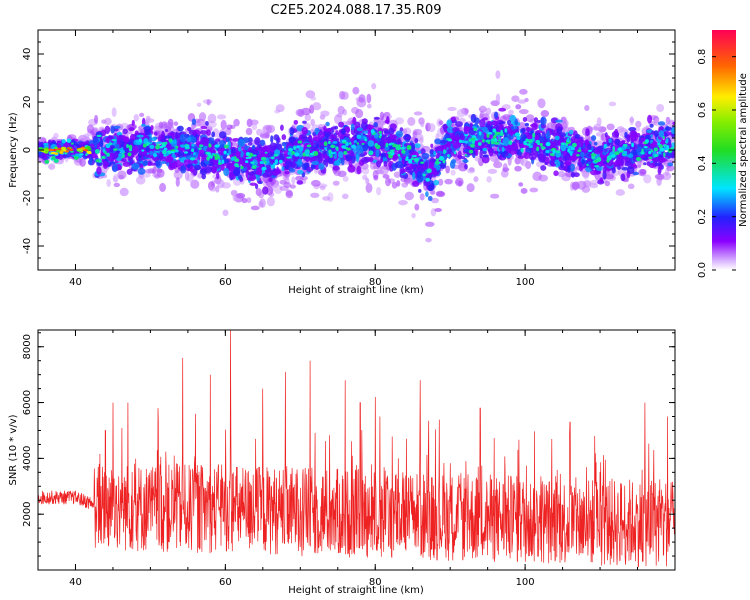 The image size is (750, 600). Describe the element at coordinates (525, 282) in the screenshot. I see `x-tick-label: 100` at that location.